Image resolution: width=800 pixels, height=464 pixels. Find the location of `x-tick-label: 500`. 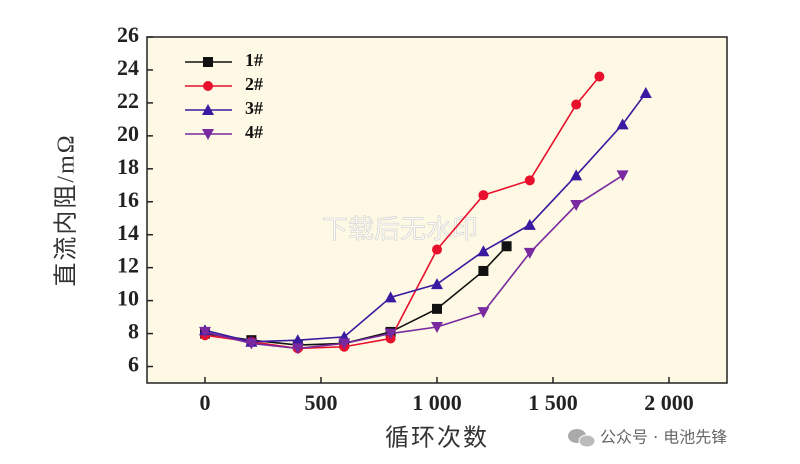

x-tick-label: 500 is located at coordinates (321, 402).